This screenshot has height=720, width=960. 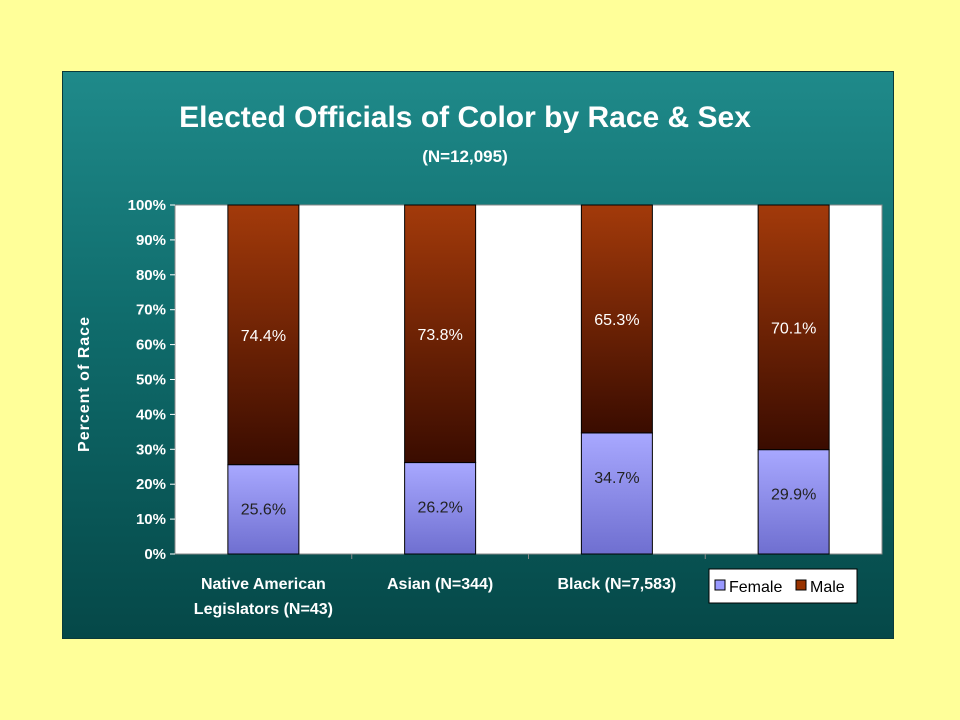 What do you see at coordinates (151, 414) in the screenshot?
I see `y-tick-label: 40%` at bounding box center [151, 414].